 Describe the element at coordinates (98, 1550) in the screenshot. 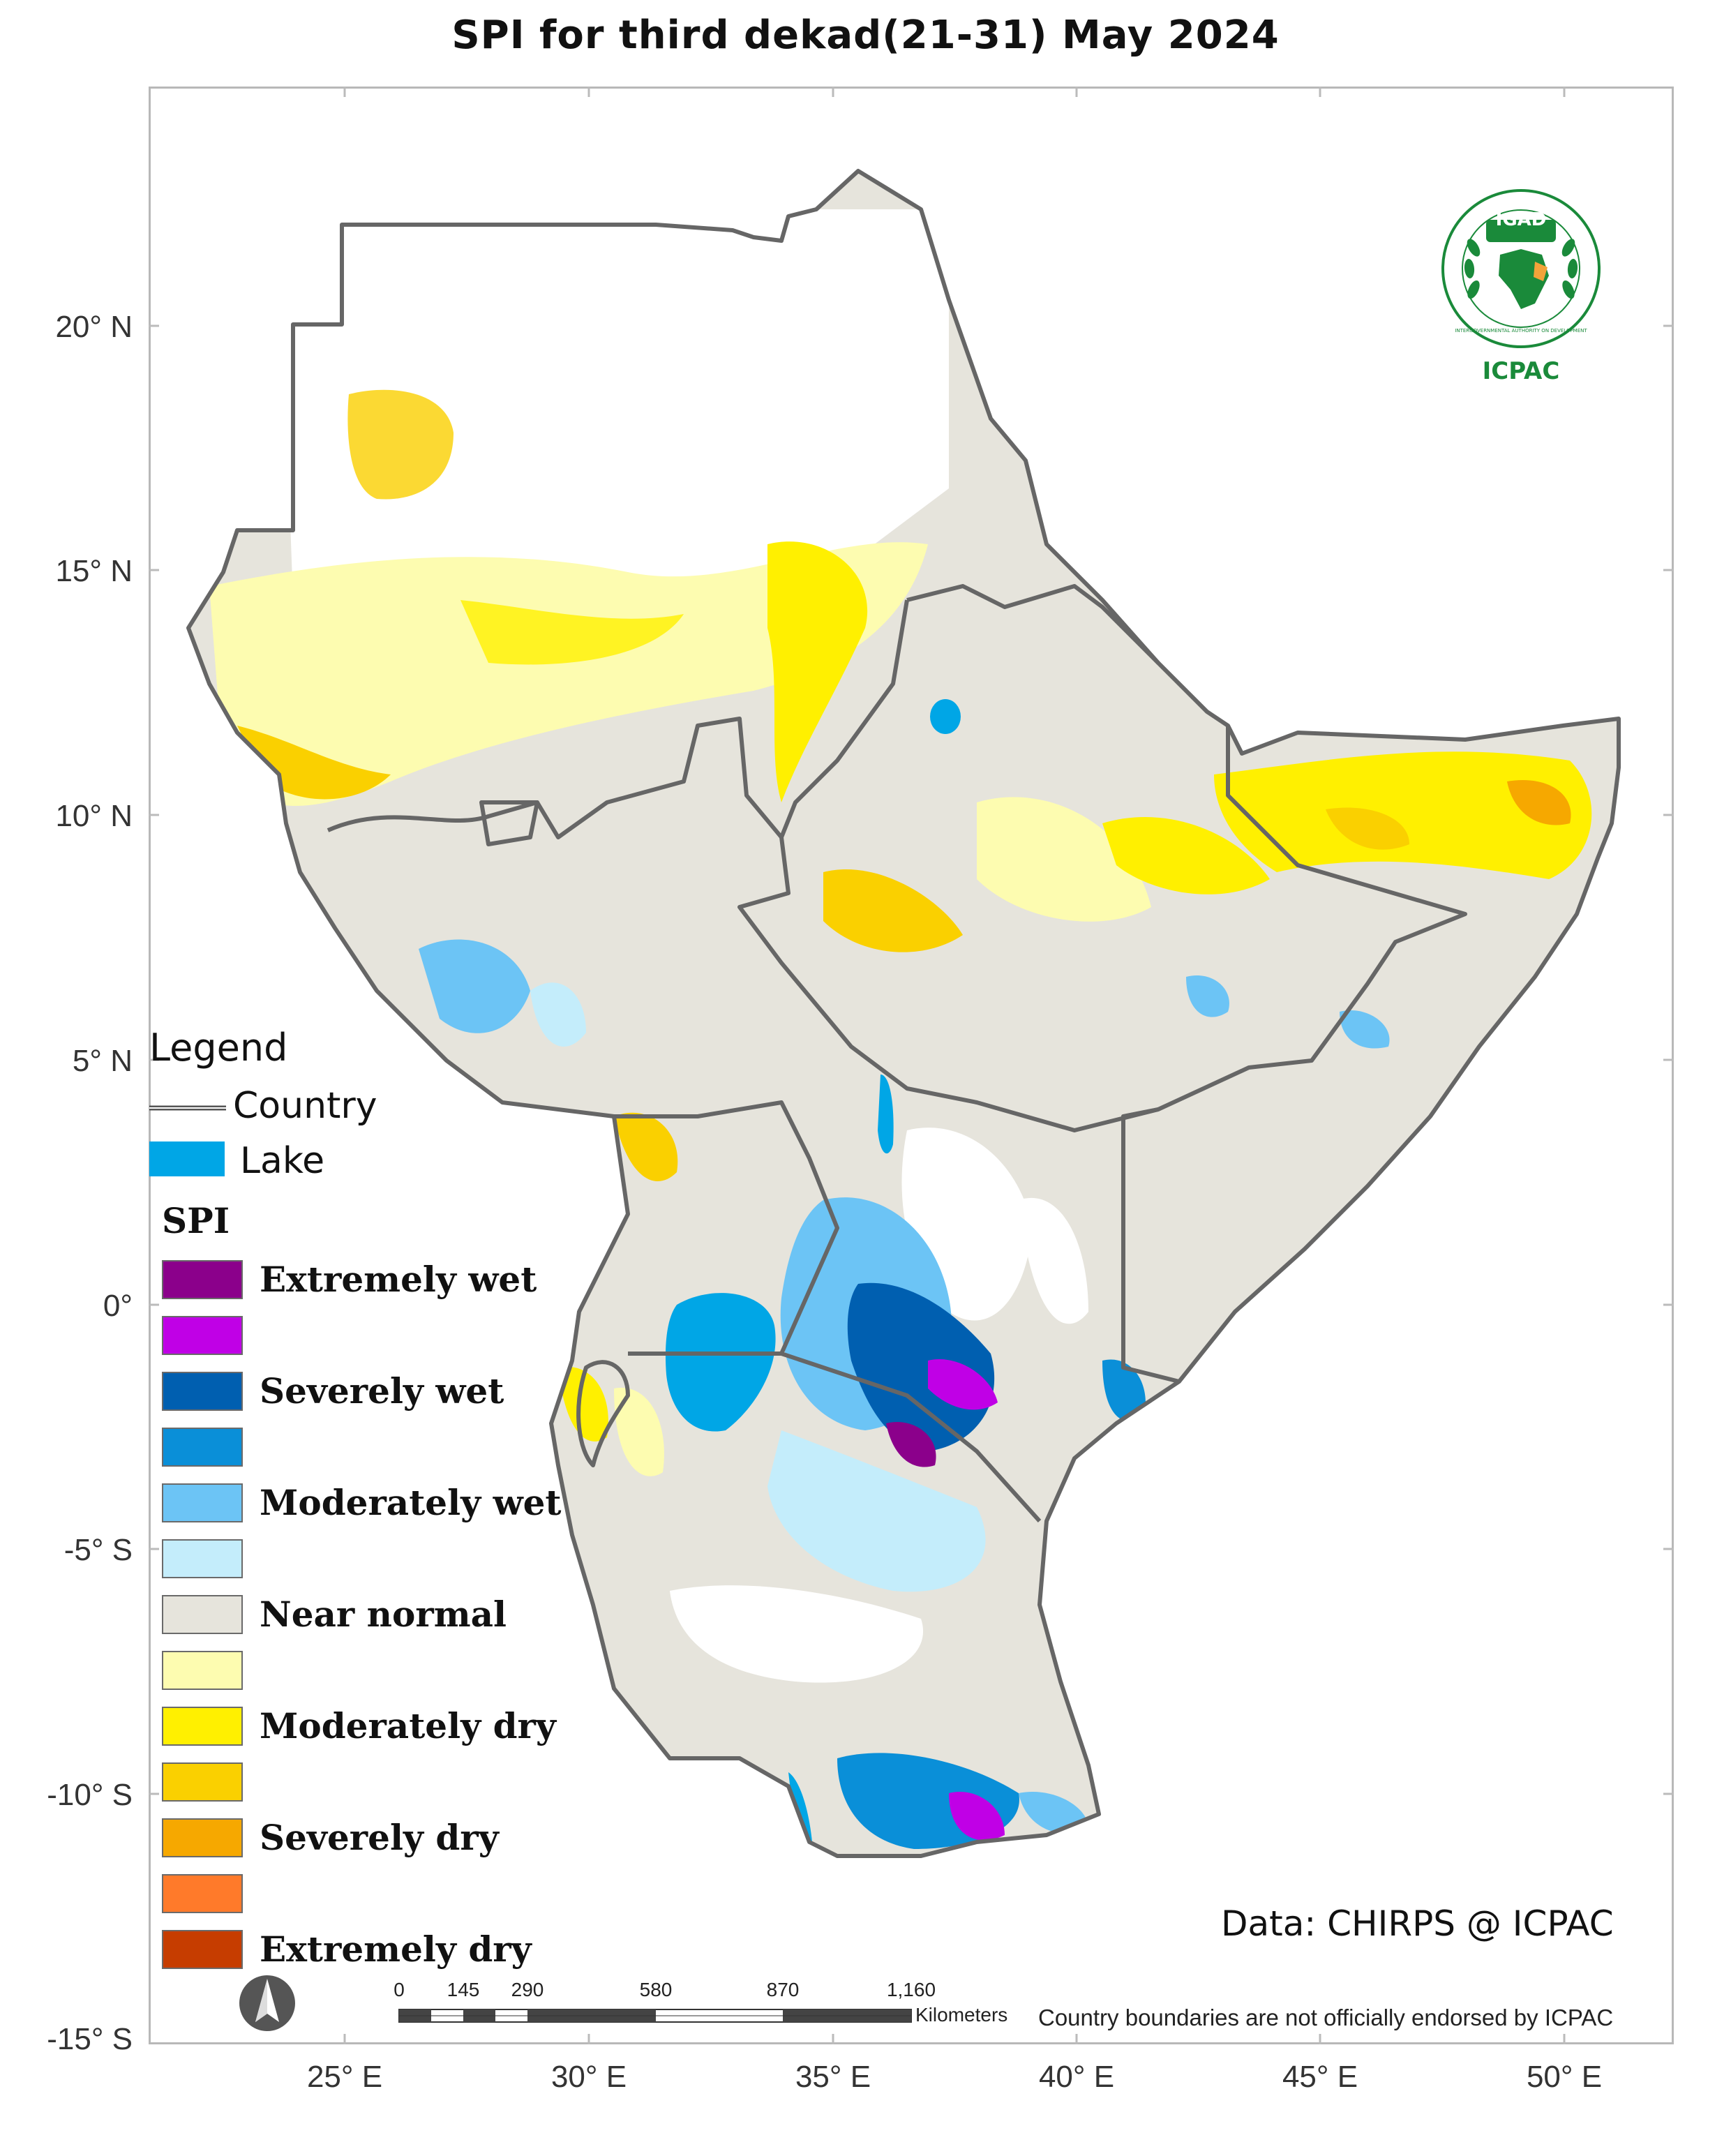

I see `lat-tick-label: -5° S` at that location.